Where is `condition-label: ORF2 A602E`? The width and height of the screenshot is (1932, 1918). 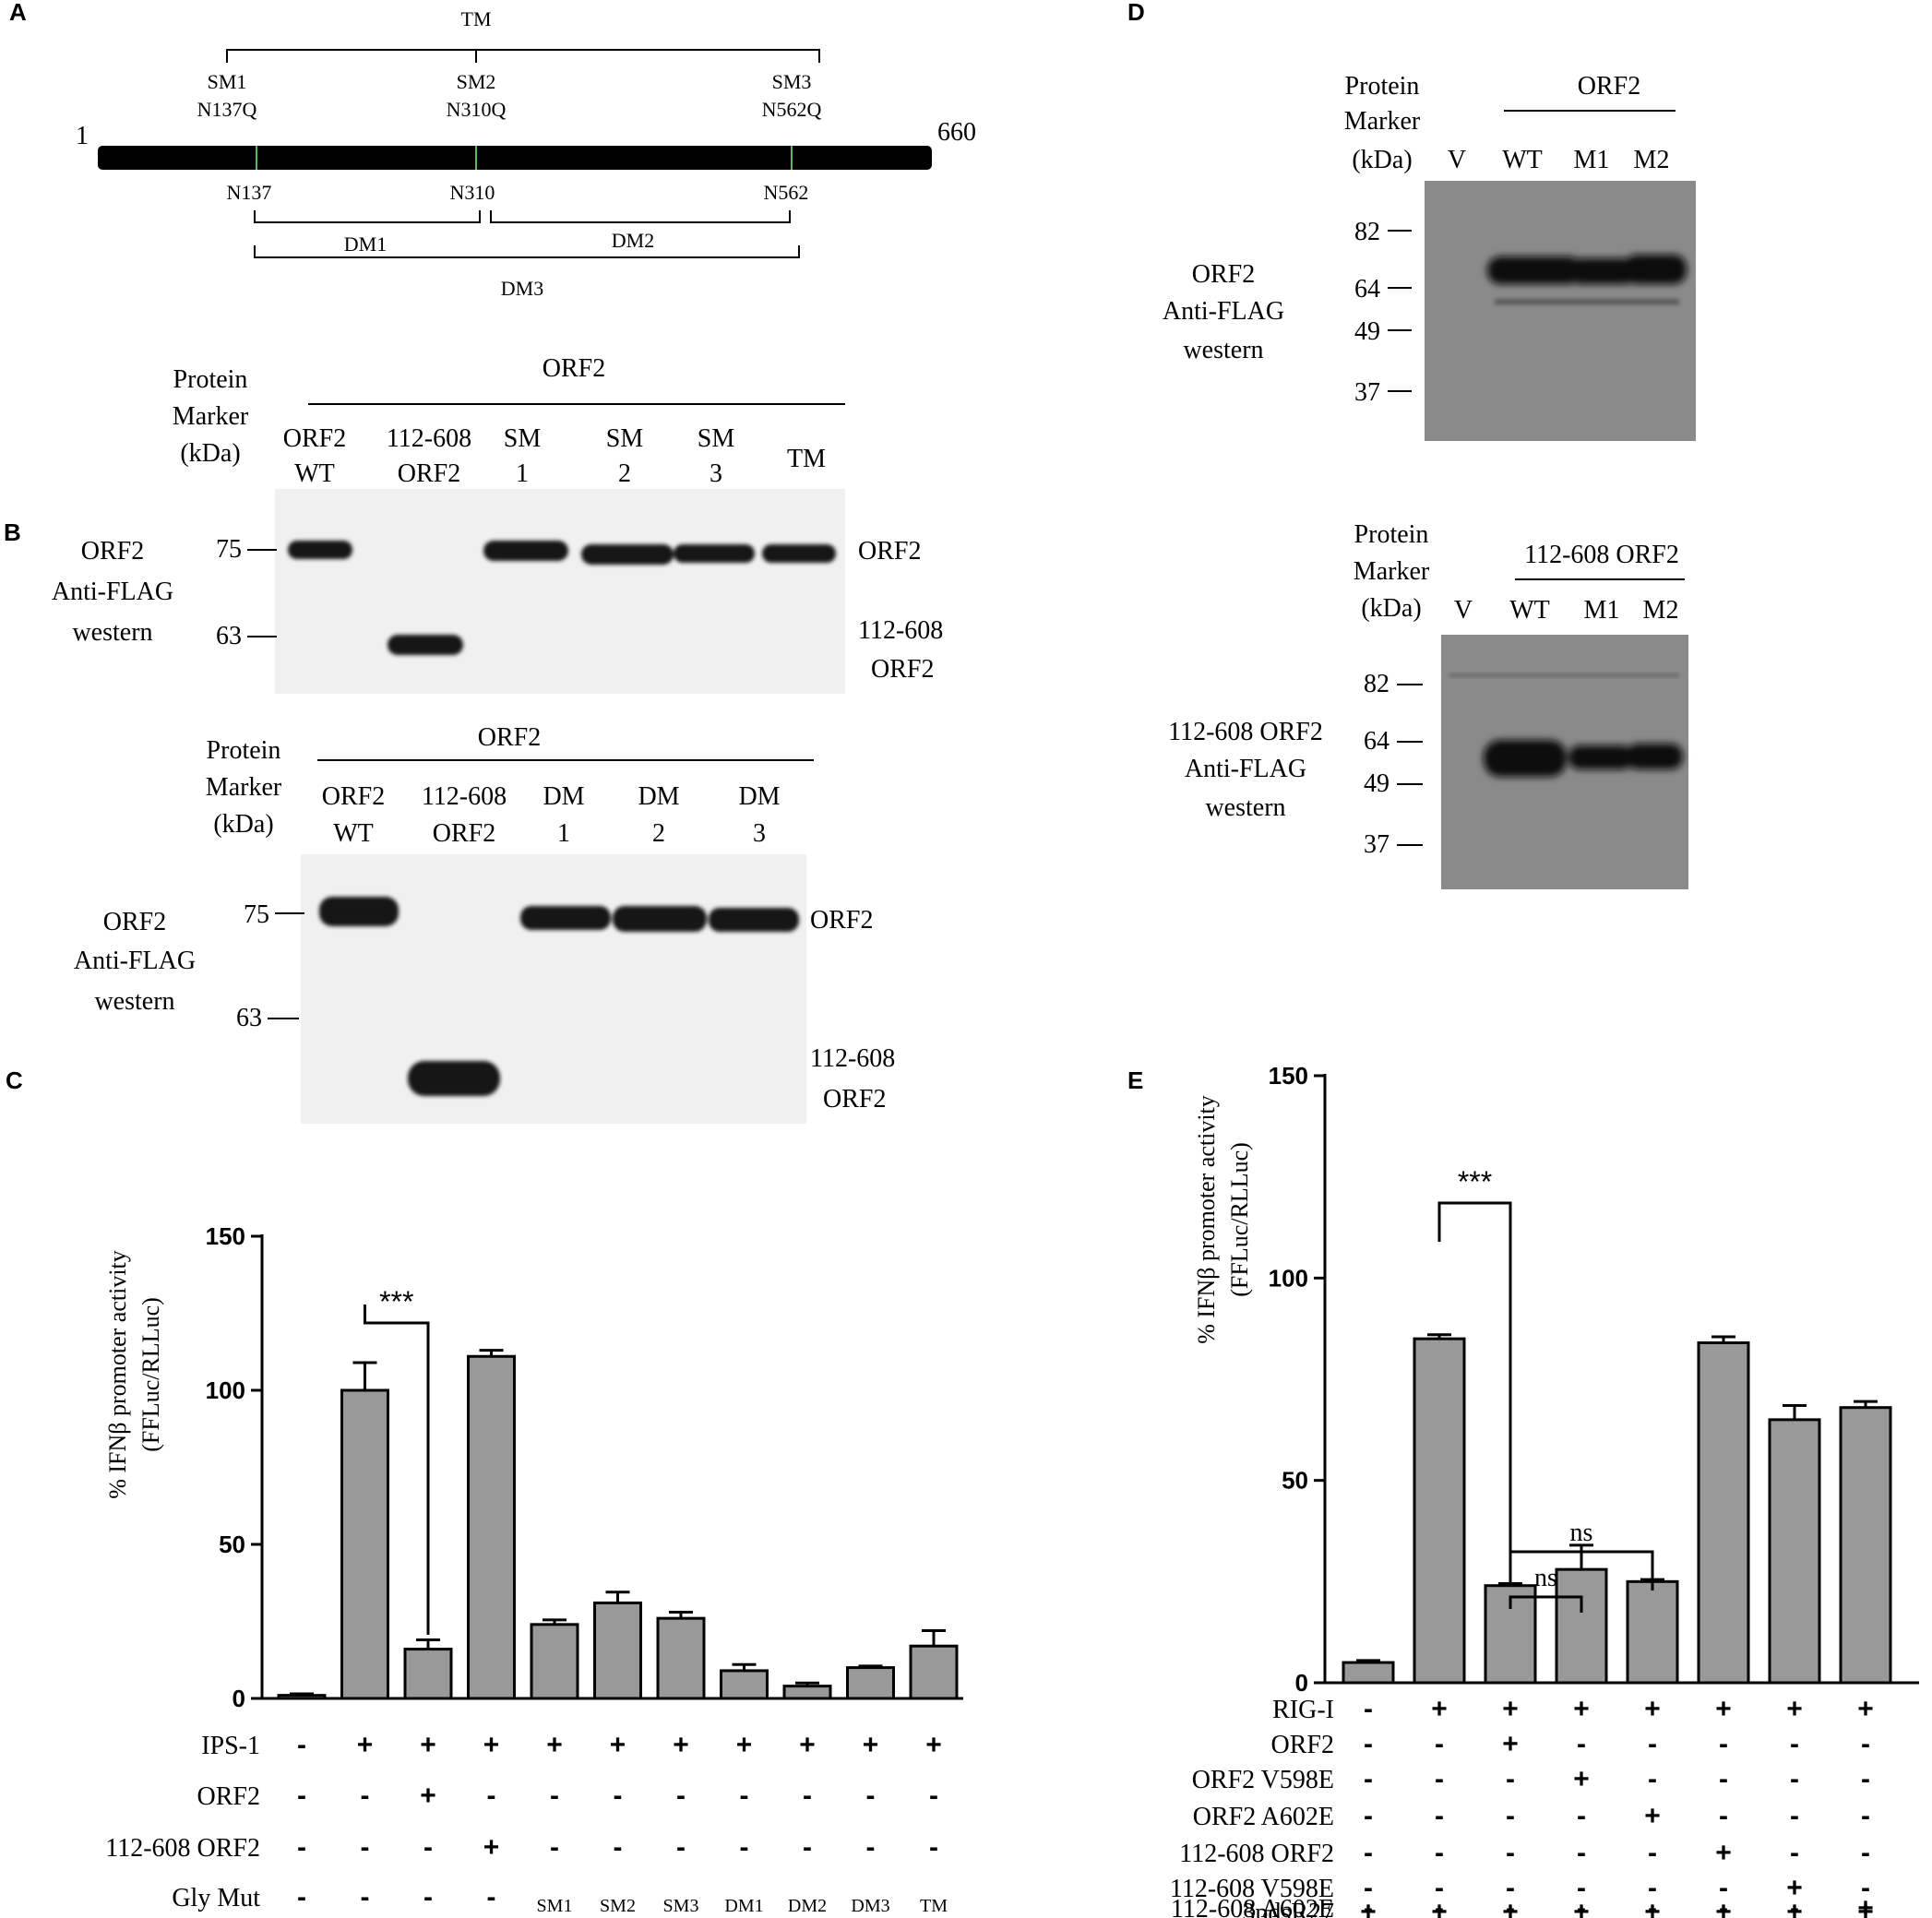 condition-label: ORF2 A602E is located at coordinates (1263, 1817).